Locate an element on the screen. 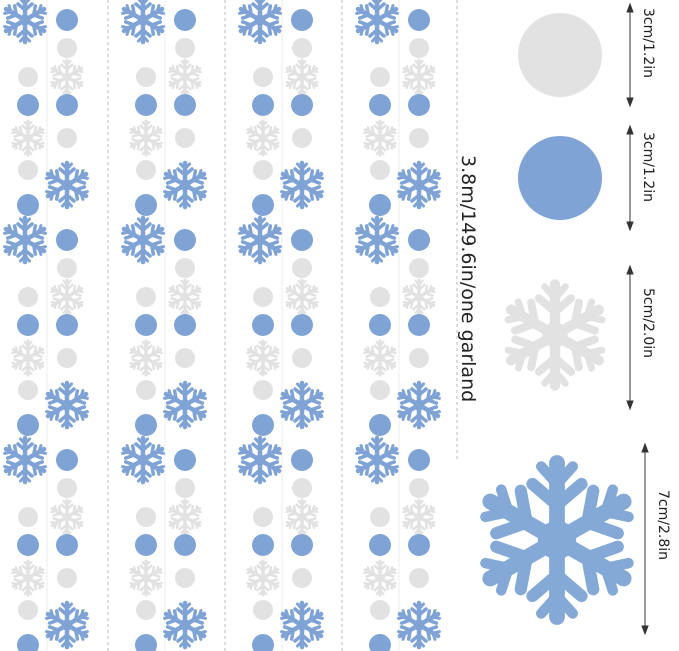  garland-length: 3.8m/149.6in/one garland is located at coordinates (468, 278).